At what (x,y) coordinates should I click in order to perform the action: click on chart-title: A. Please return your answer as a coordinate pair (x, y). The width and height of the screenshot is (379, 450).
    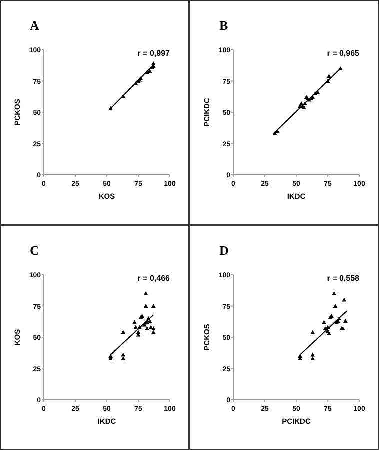
    Looking at the image, I should click on (35, 25).